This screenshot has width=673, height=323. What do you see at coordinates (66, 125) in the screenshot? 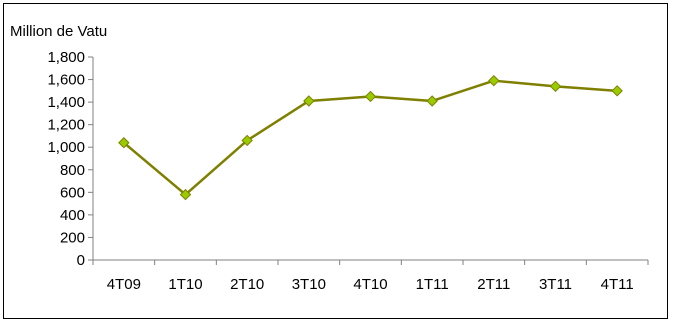
I see `y-tick-label: 1,200` at bounding box center [66, 125].